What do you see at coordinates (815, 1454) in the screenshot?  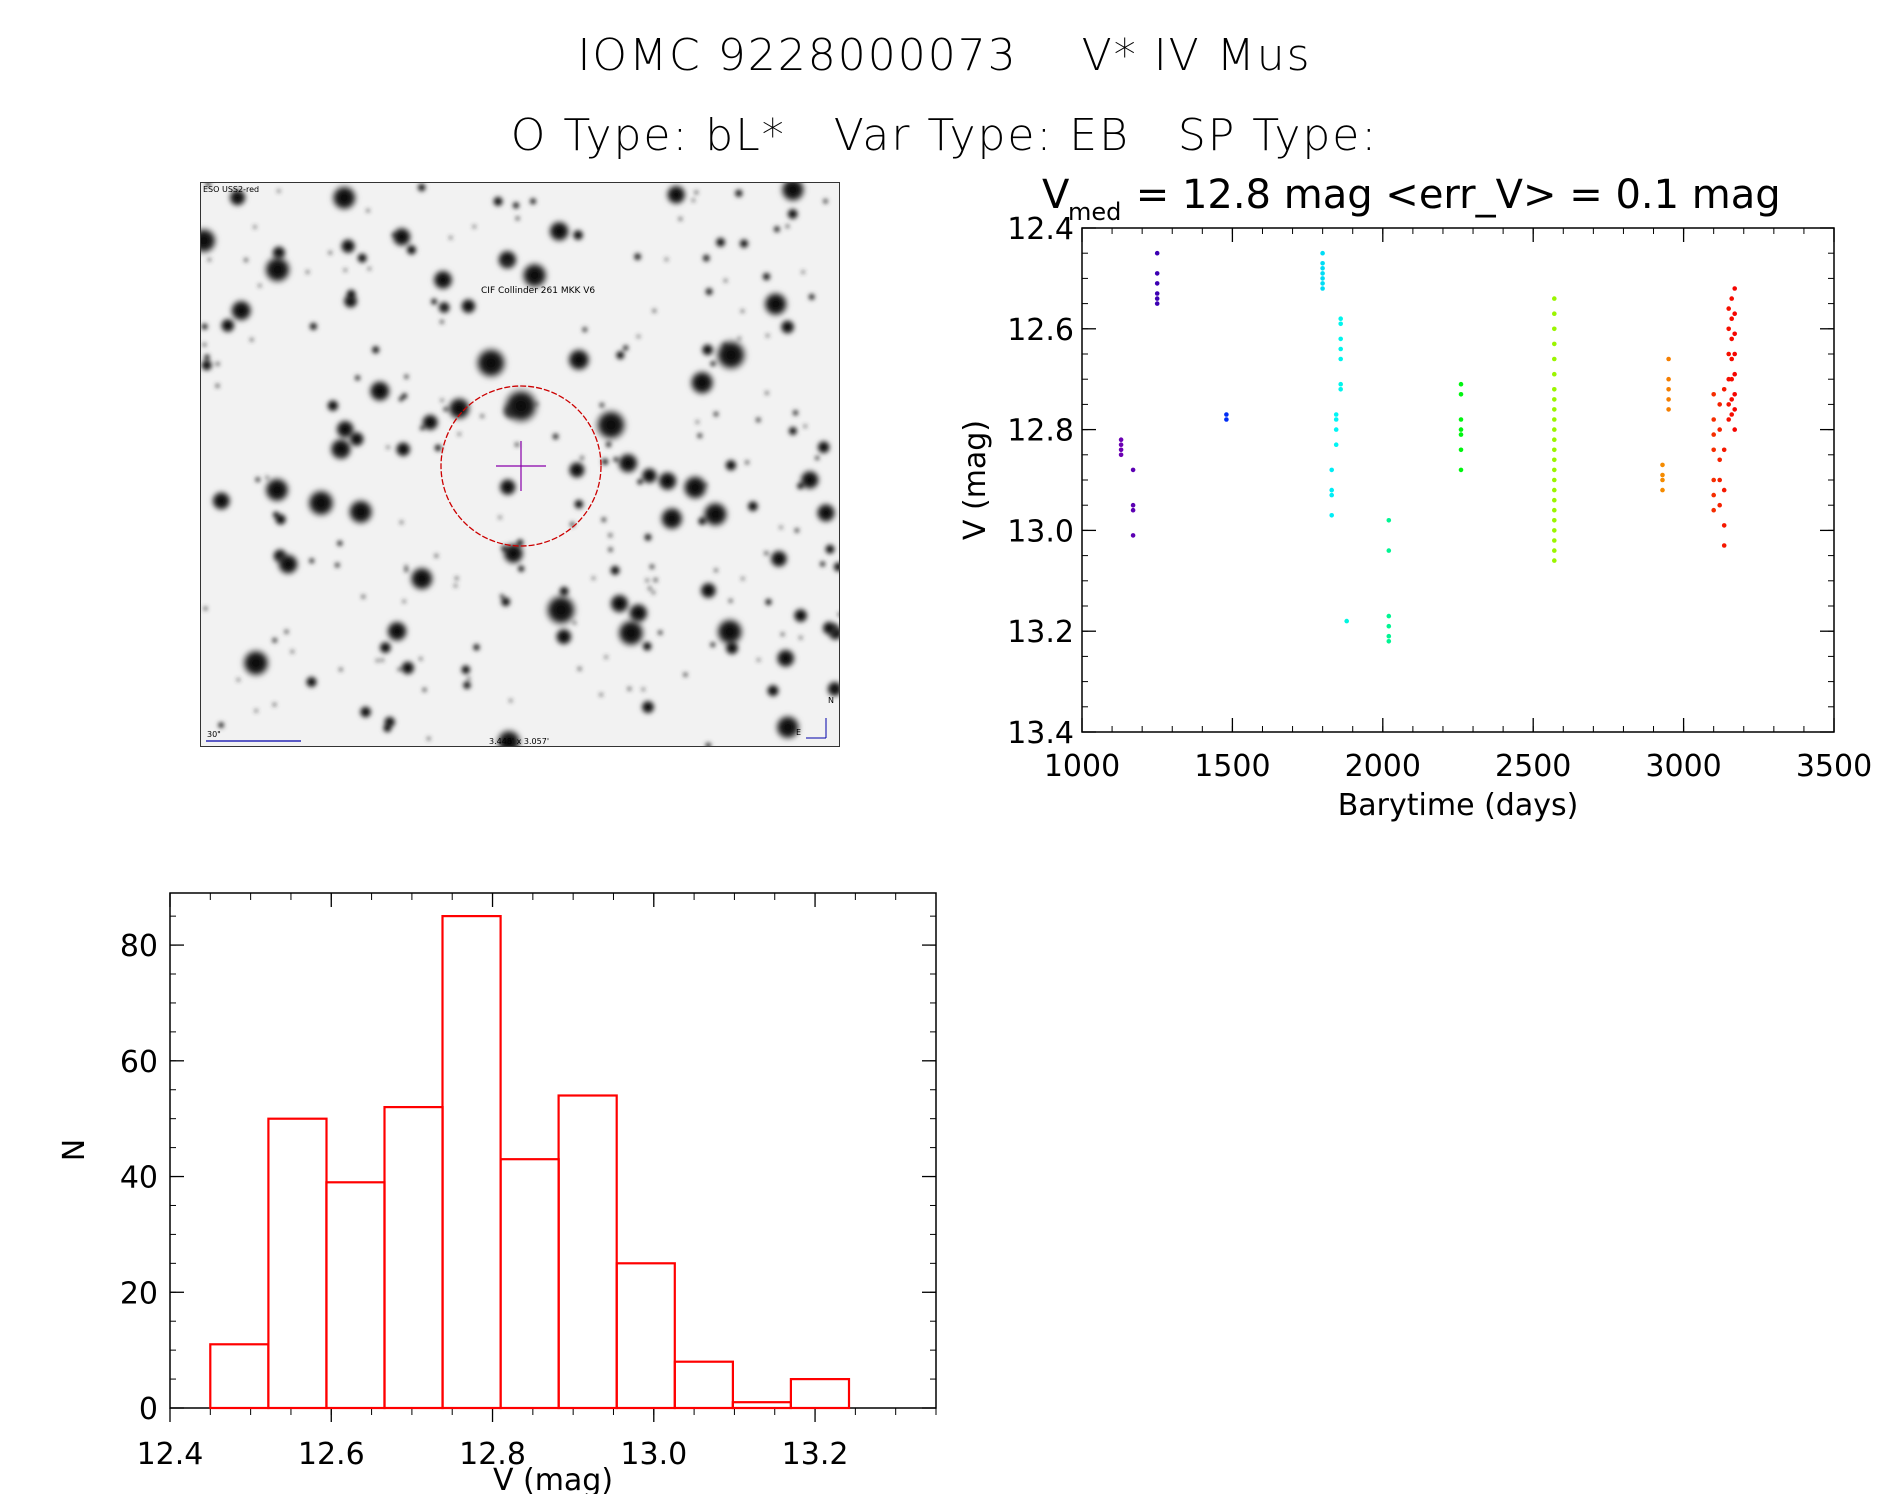 I see `h-xtick-label: 13.2` at bounding box center [815, 1454].